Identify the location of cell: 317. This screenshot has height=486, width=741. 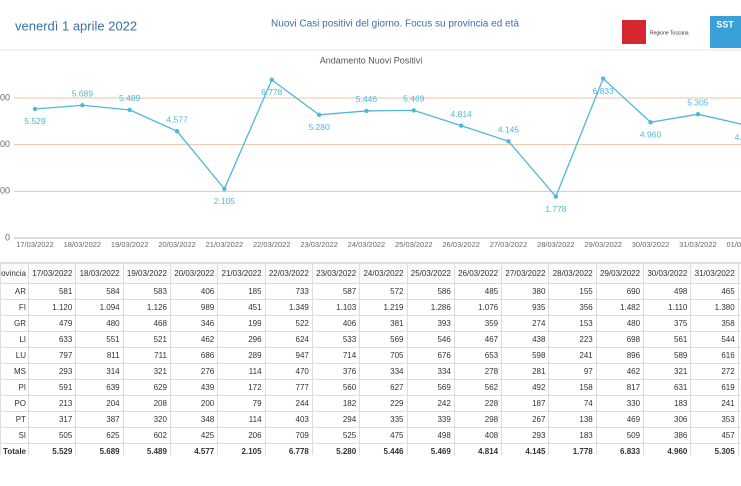
(52, 419).